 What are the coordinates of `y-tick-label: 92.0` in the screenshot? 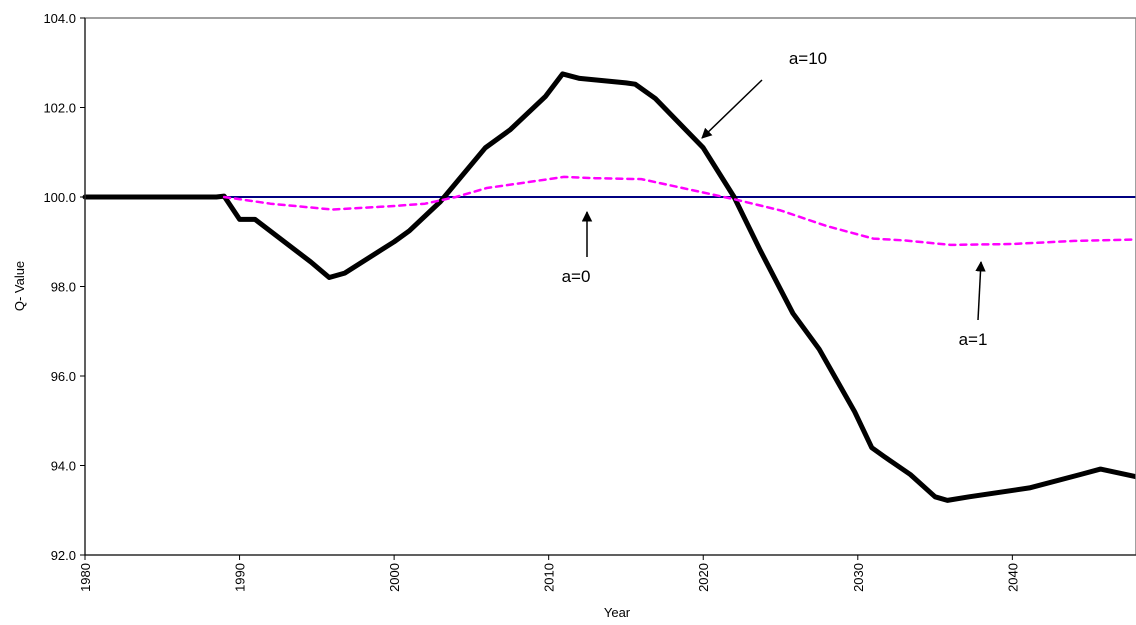 It's located at (63, 555).